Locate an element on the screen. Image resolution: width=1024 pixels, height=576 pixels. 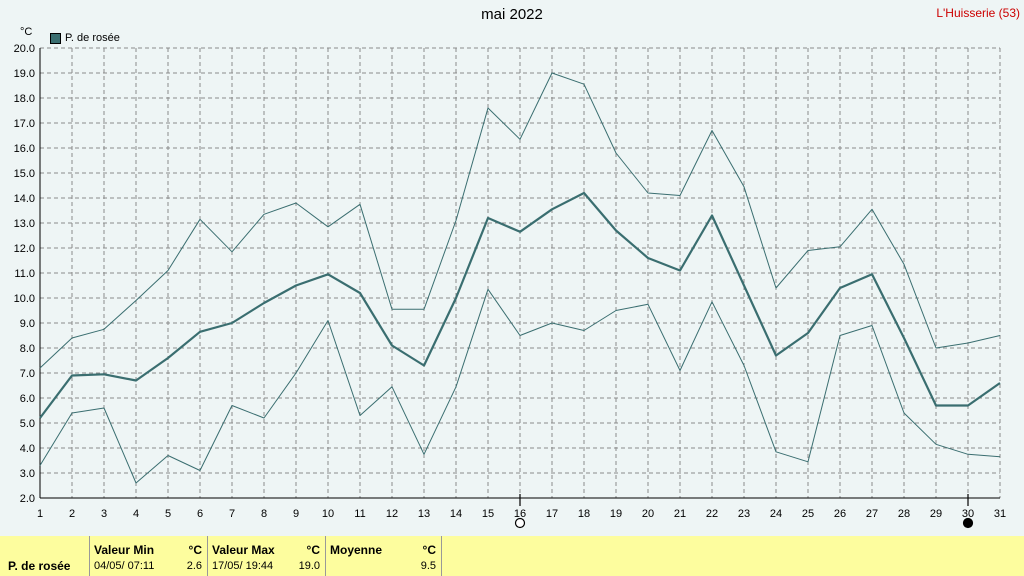
y-tick-label: 14.0 is located at coordinates (24, 199).